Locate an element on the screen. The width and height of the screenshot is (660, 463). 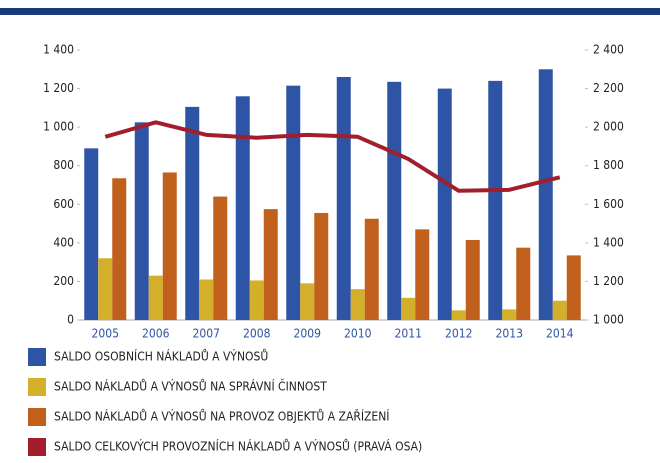
yticks-label: 1 000 is located at coordinates (58, 127).